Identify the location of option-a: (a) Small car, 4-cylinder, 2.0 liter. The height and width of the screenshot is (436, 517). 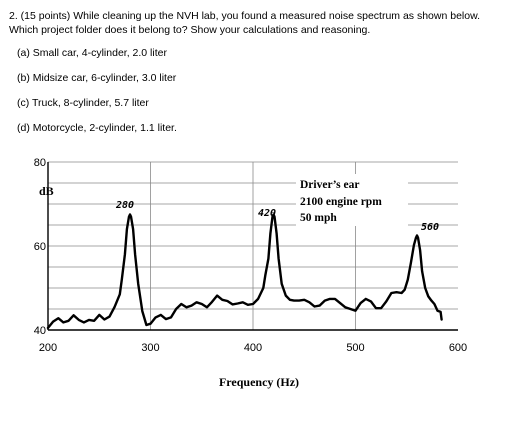
(92, 53).